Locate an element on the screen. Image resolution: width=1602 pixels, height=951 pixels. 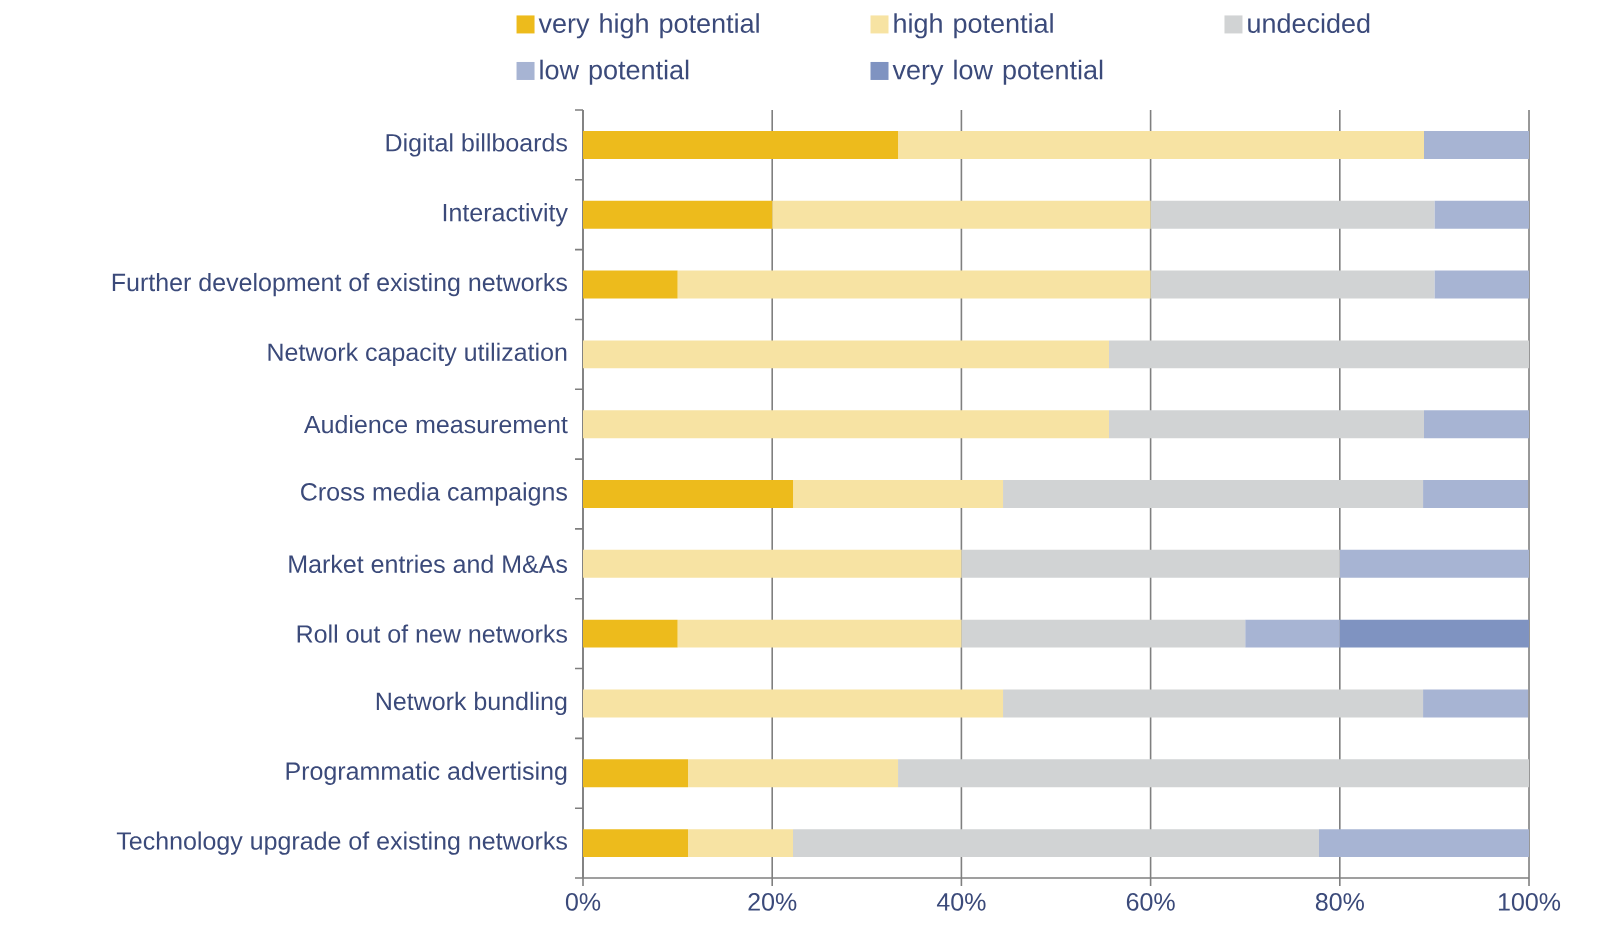
x-tick-label: 40% is located at coordinates (961, 902).